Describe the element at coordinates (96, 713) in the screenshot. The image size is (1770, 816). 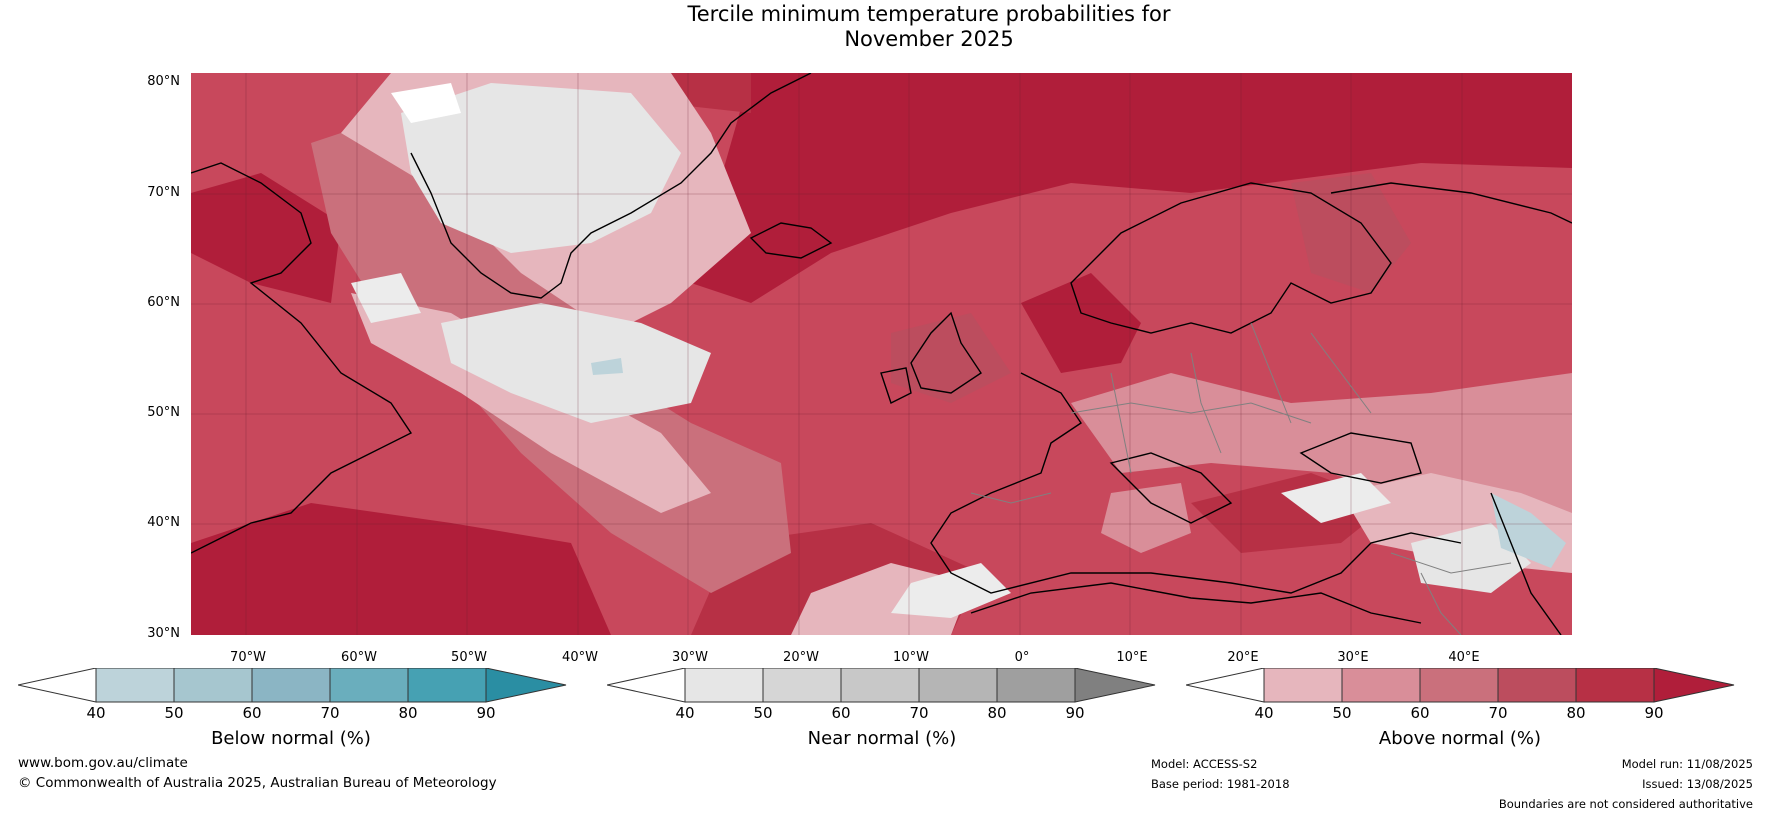
I see `legend-below-tick: 40` at that location.